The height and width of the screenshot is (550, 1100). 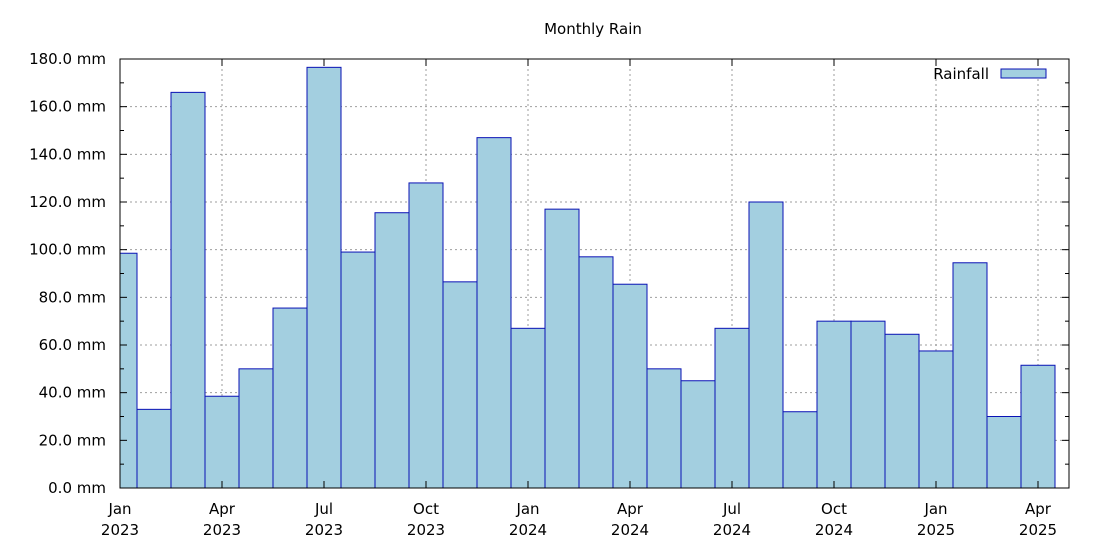 I want to click on y-tick-label: 140.0 mm, so click(x=67, y=154).